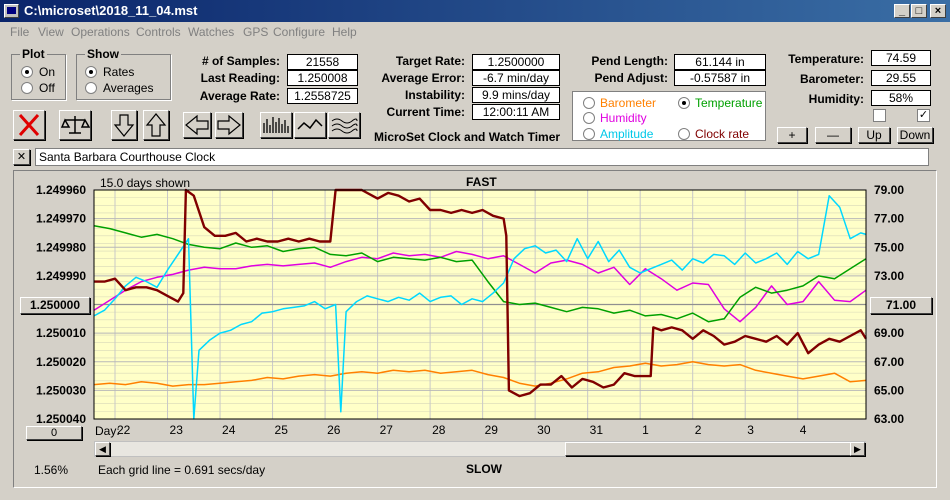  What do you see at coordinates (589, 103) in the screenshot?
I see `aux-barometer-radio` at bounding box center [589, 103].